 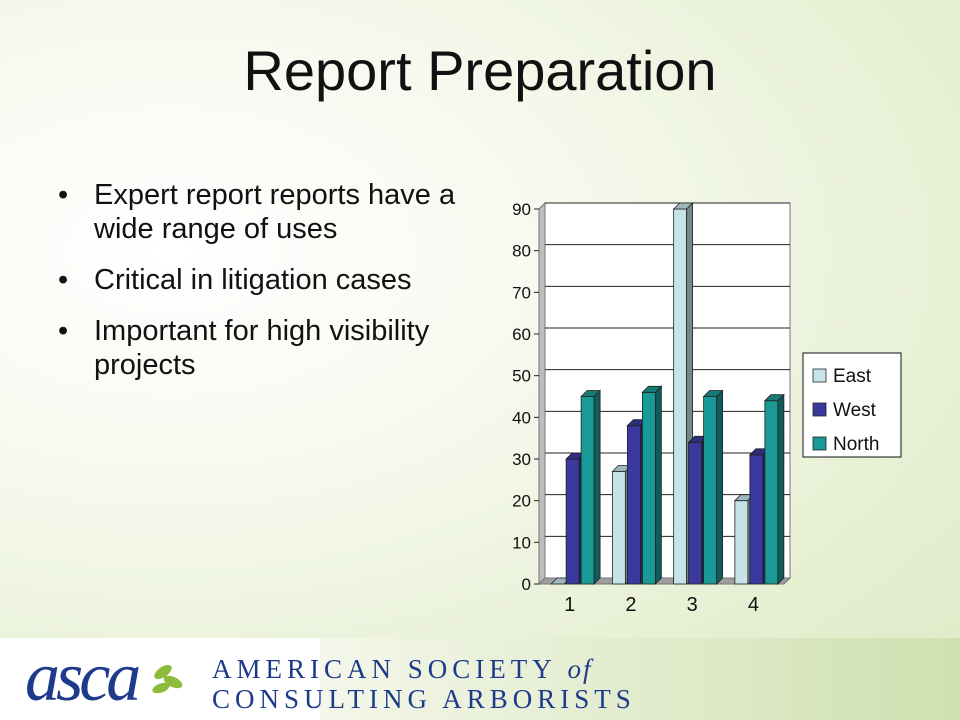 I want to click on bullet-item: • Important for high visibility projects, so click(x=258, y=348).